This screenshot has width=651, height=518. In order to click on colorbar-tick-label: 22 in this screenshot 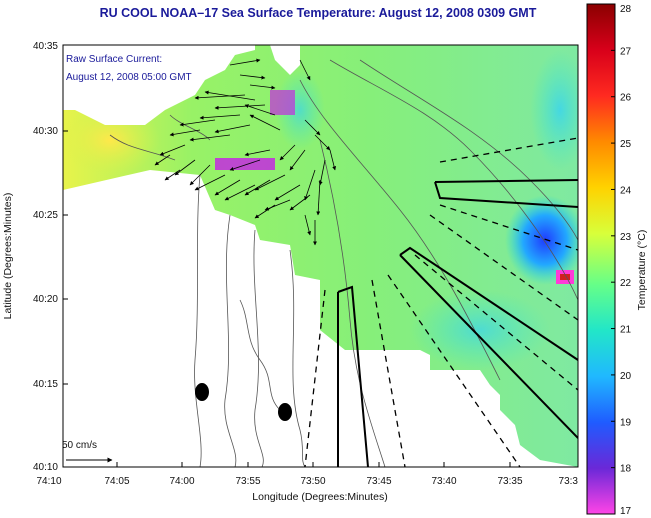, I will do `click(626, 283)`.